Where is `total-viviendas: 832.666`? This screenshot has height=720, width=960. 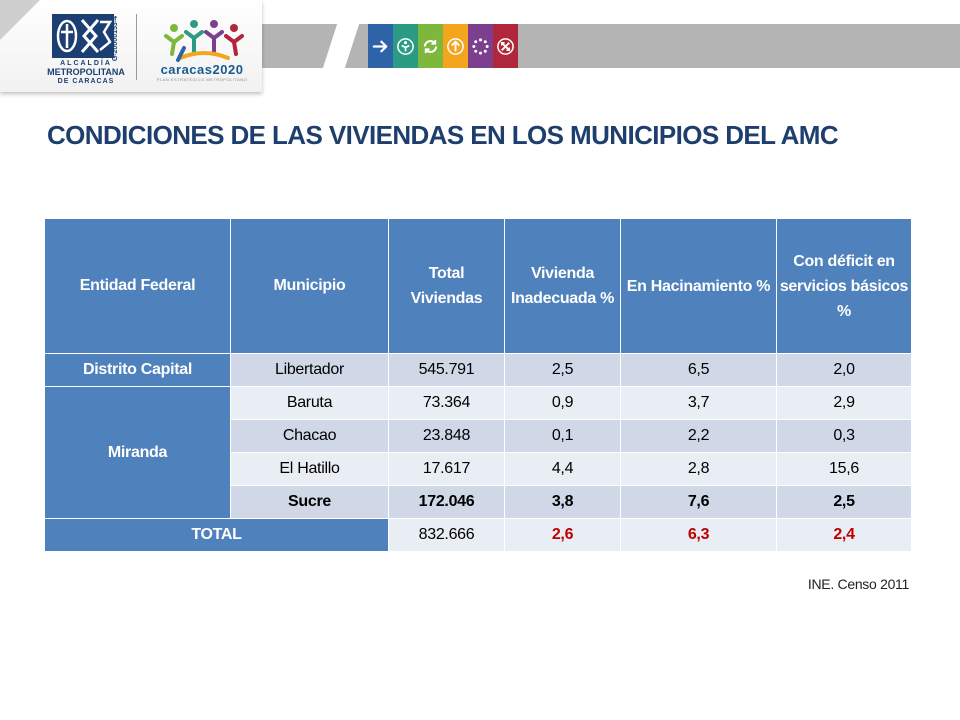 total-viviendas: 832.666 is located at coordinates (446, 535).